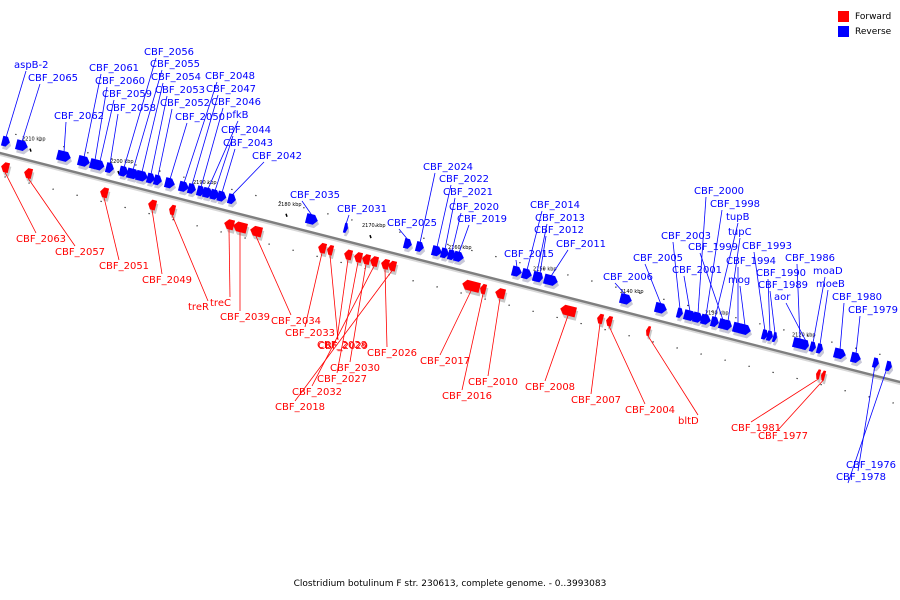 This screenshot has width=900, height=600. I want to click on gene-tupb, so click(715, 323).